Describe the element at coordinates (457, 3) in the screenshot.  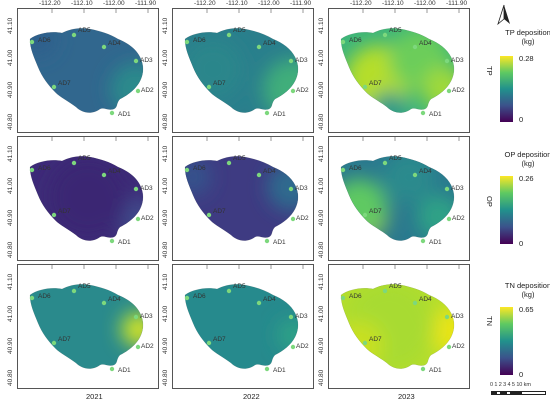
I see `longitude-tick-label: -111.90` at that location.